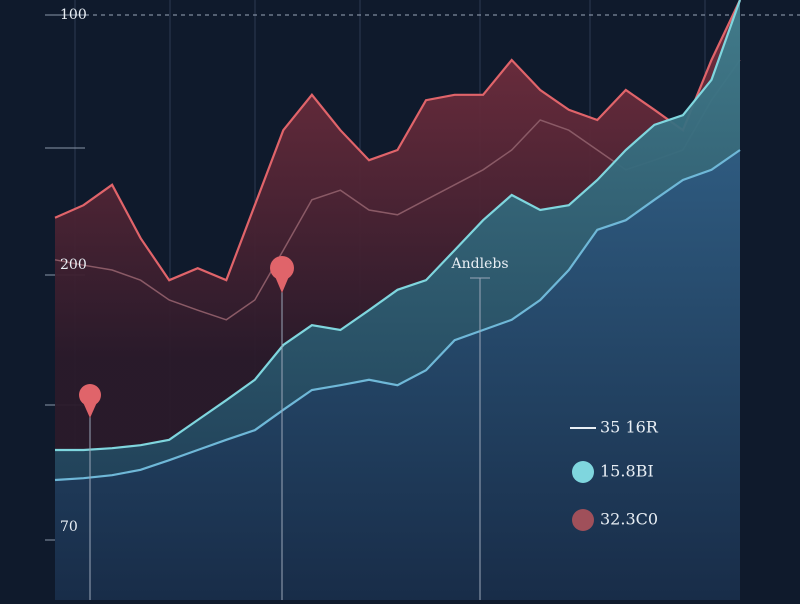  I want to click on legend-label: 32.3C0, so click(629, 519).